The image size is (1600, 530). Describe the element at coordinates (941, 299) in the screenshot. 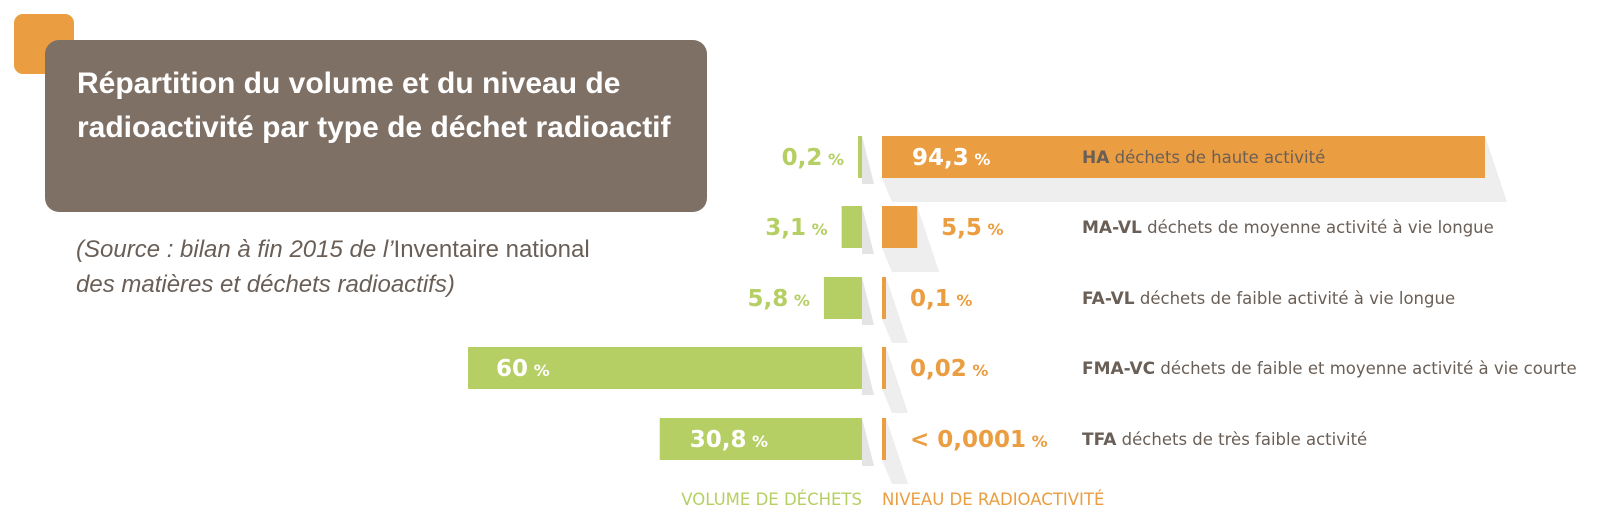

I see `radioactivity-value-label: 0,1 %` at that location.